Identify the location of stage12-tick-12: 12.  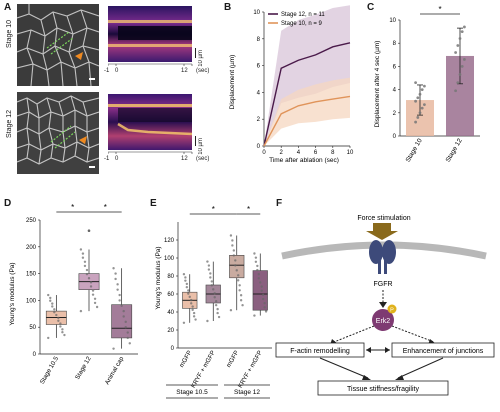
(184, 159).